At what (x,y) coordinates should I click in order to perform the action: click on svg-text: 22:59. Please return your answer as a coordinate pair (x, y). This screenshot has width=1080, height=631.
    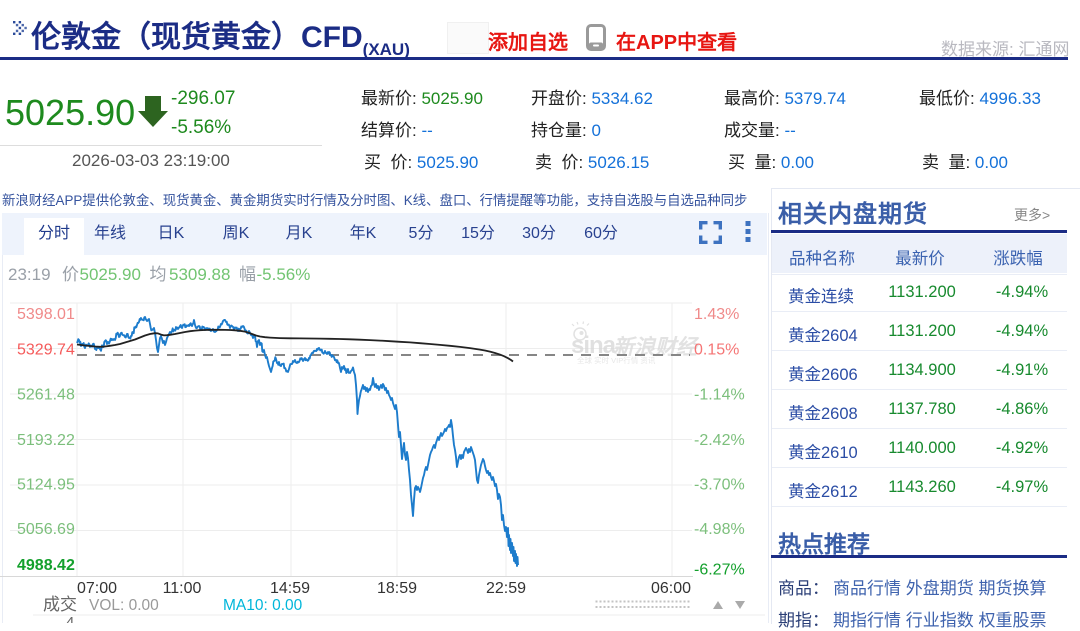
    Looking at the image, I should click on (506, 588).